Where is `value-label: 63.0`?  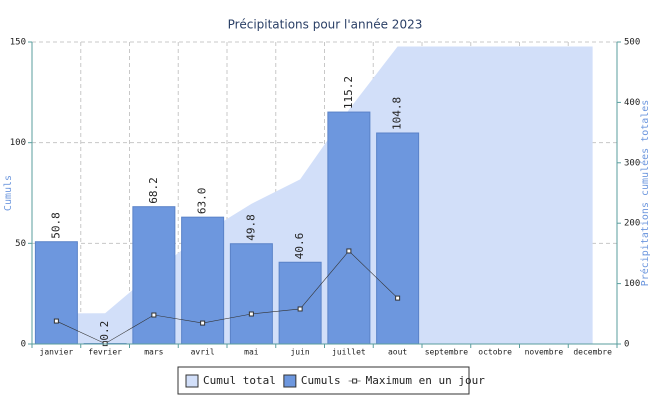
value-label: 63.0 is located at coordinates (202, 201).